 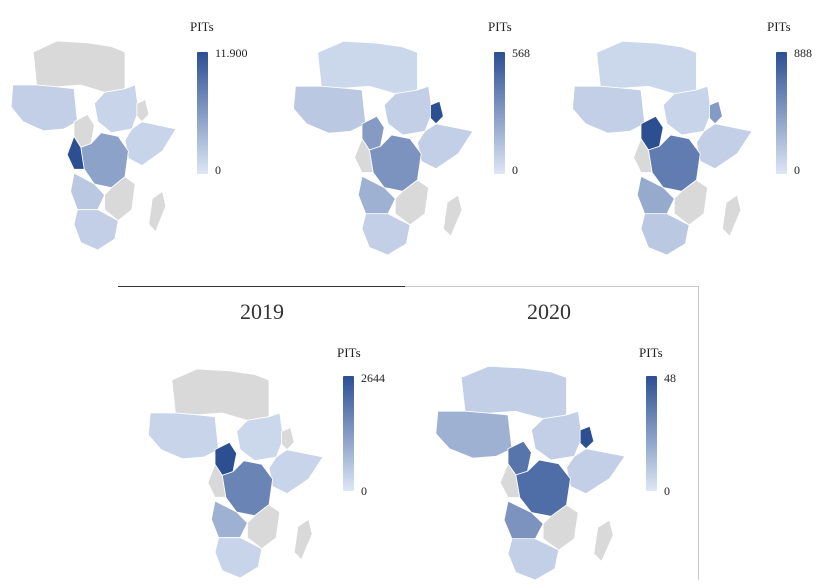 I want to click on map-panel-2020, so click(x=528, y=470).